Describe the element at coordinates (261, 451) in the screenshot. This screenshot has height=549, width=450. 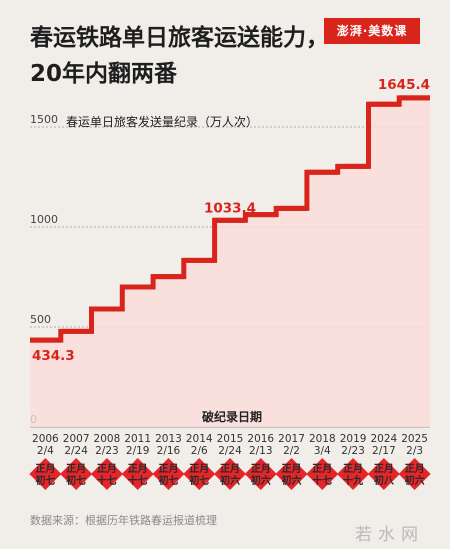
I see `x-tick-date: 2/13` at that location.